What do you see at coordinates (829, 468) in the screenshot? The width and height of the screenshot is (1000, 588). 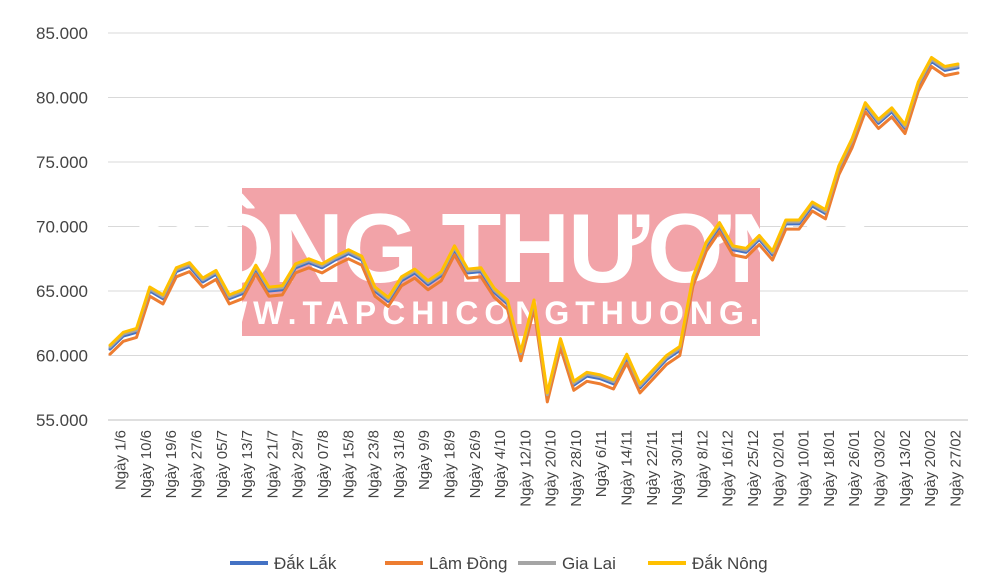 I see `x-tick-label: Ngày 18/01` at bounding box center [829, 468].